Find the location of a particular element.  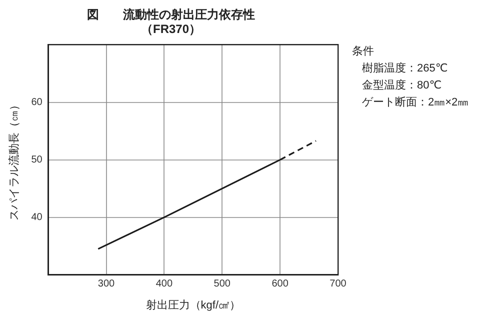

x-axis-title: 射出圧力（kgf/㎠） is located at coordinates (193, 305).